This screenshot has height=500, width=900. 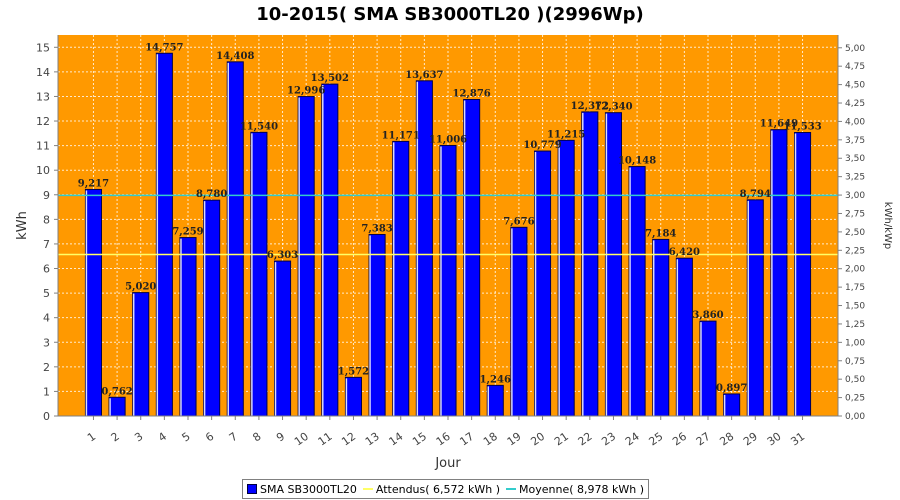 I want to click on data-label-14: 11,171, so click(x=401, y=135).